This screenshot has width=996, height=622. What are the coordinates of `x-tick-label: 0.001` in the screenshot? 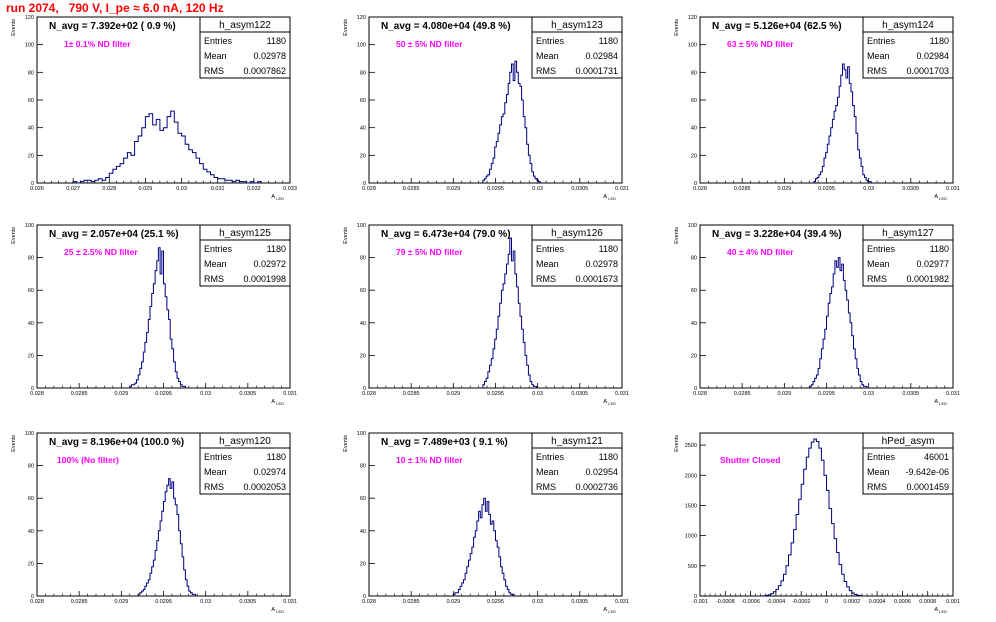 It's located at (953, 602).